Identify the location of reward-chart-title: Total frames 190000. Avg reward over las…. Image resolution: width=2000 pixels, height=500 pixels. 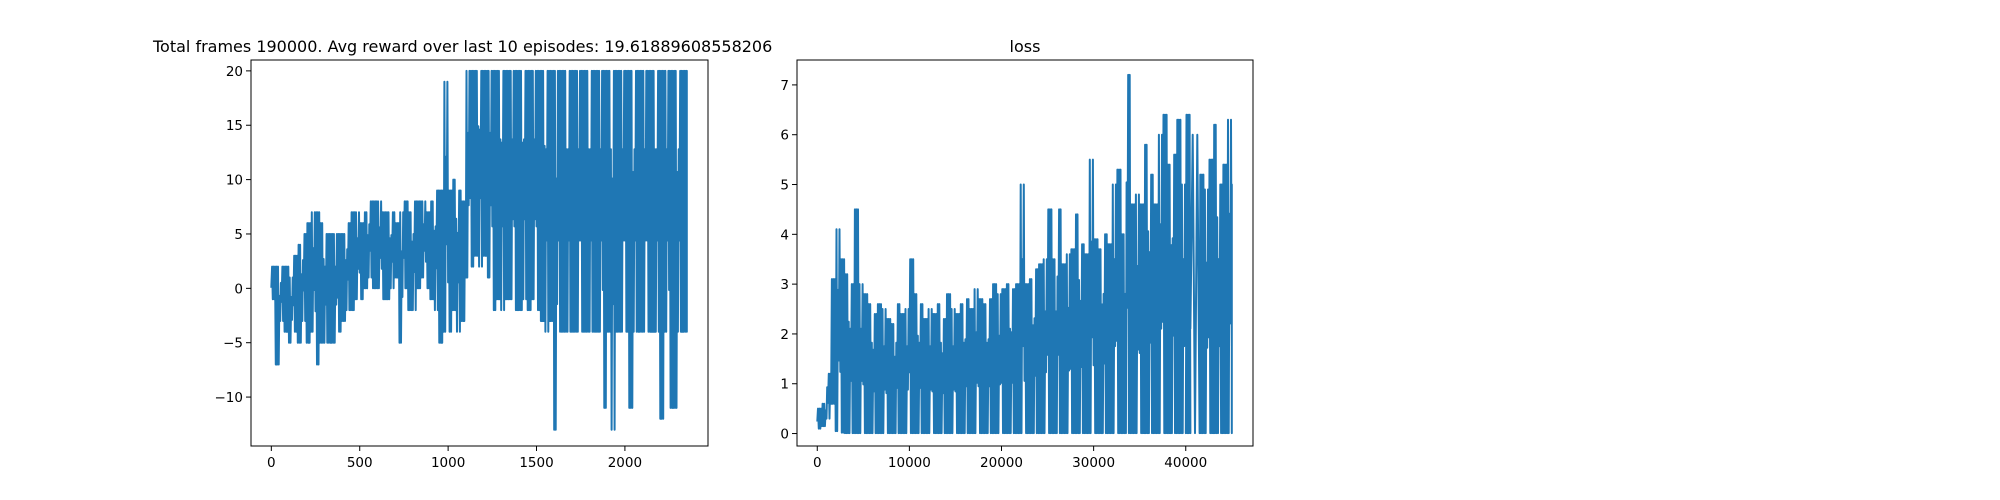
(462, 46).